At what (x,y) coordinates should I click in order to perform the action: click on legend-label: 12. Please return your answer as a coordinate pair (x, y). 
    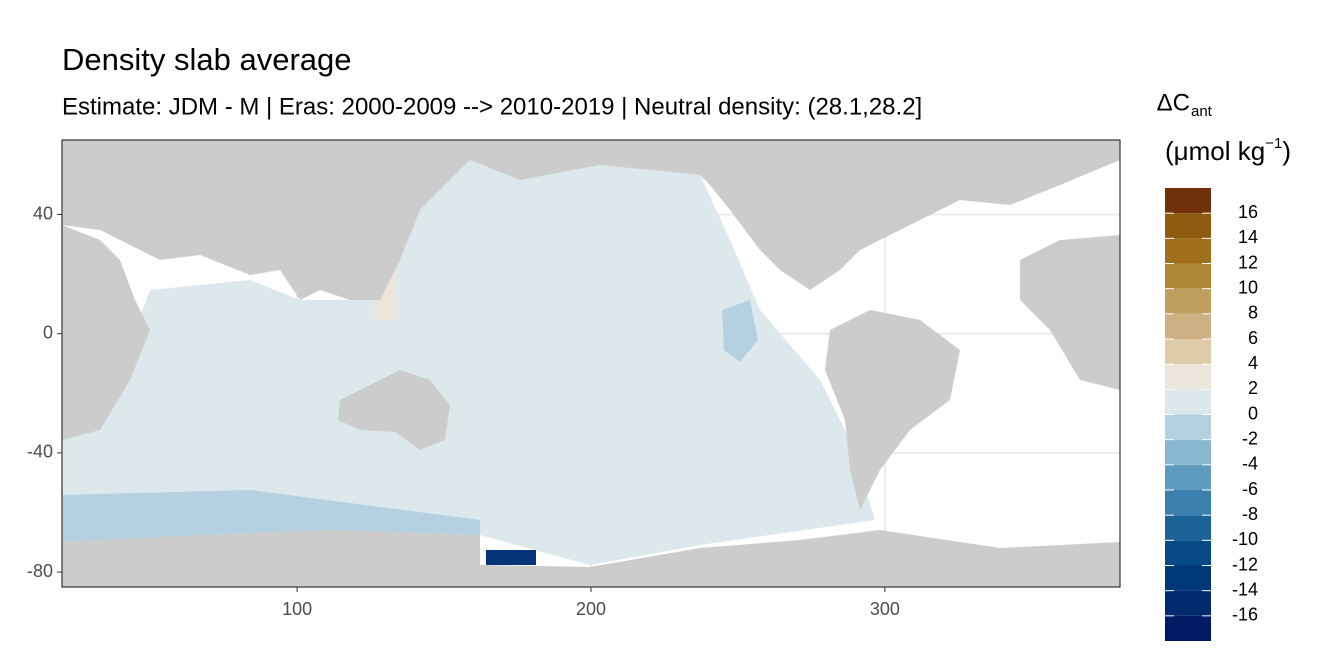
    Looking at the image, I should click on (1248, 262).